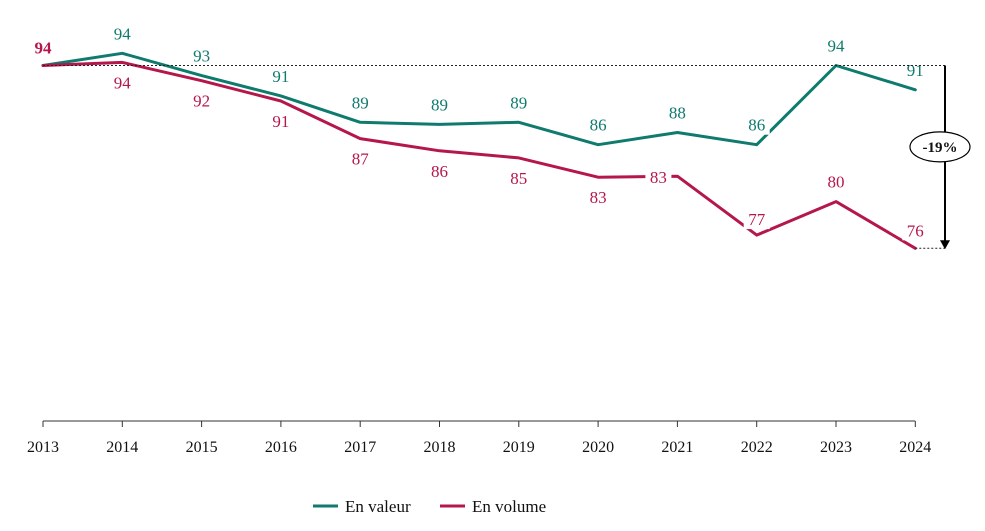  Describe the element at coordinates (509, 506) in the screenshot. I see `legend-label-volume: En volume` at that location.